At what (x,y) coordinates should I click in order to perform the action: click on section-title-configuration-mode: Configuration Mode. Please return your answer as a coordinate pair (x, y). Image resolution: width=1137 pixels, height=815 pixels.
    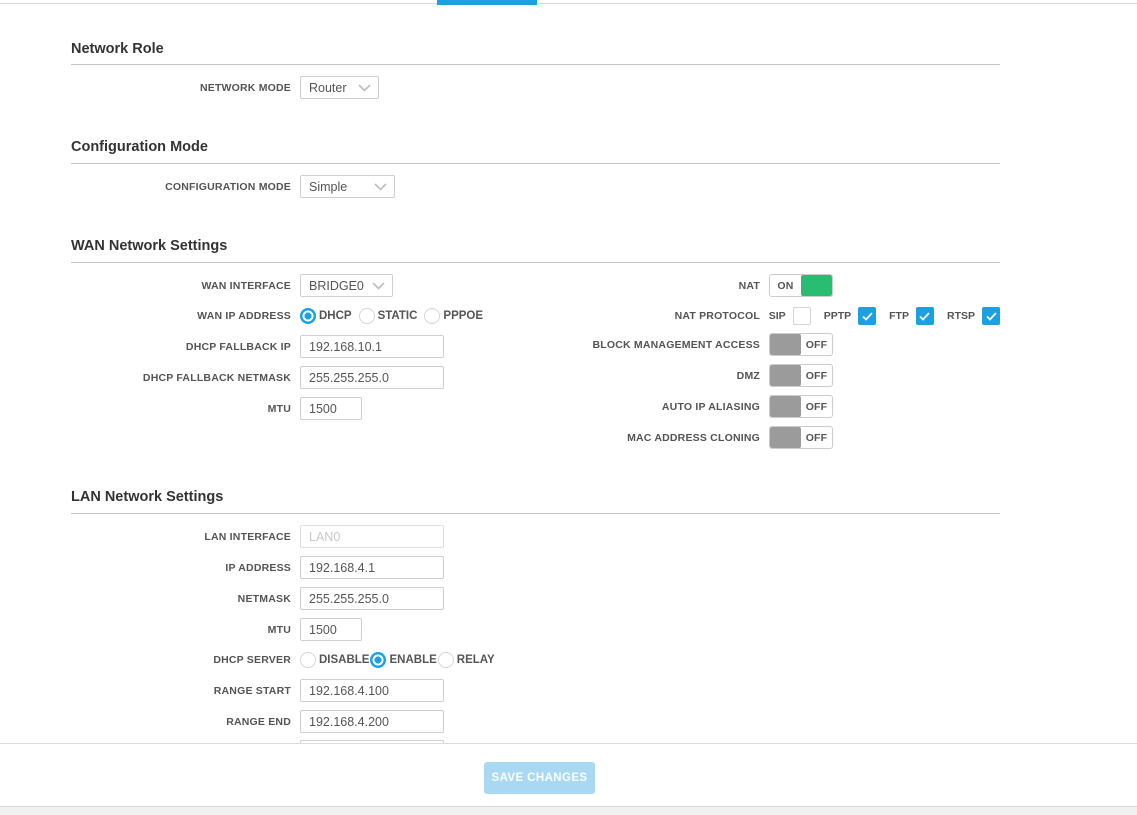
    Looking at the image, I should click on (139, 147).